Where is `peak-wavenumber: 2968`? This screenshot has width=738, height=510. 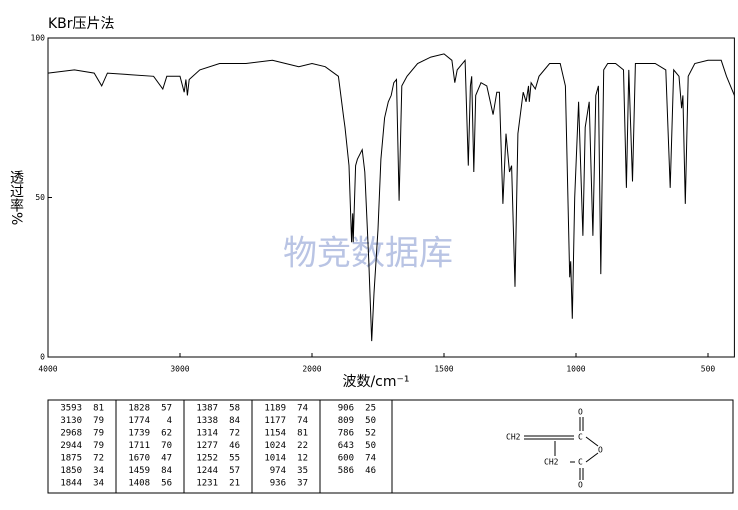
peak-wavenumber: 2968 is located at coordinates (71, 434).